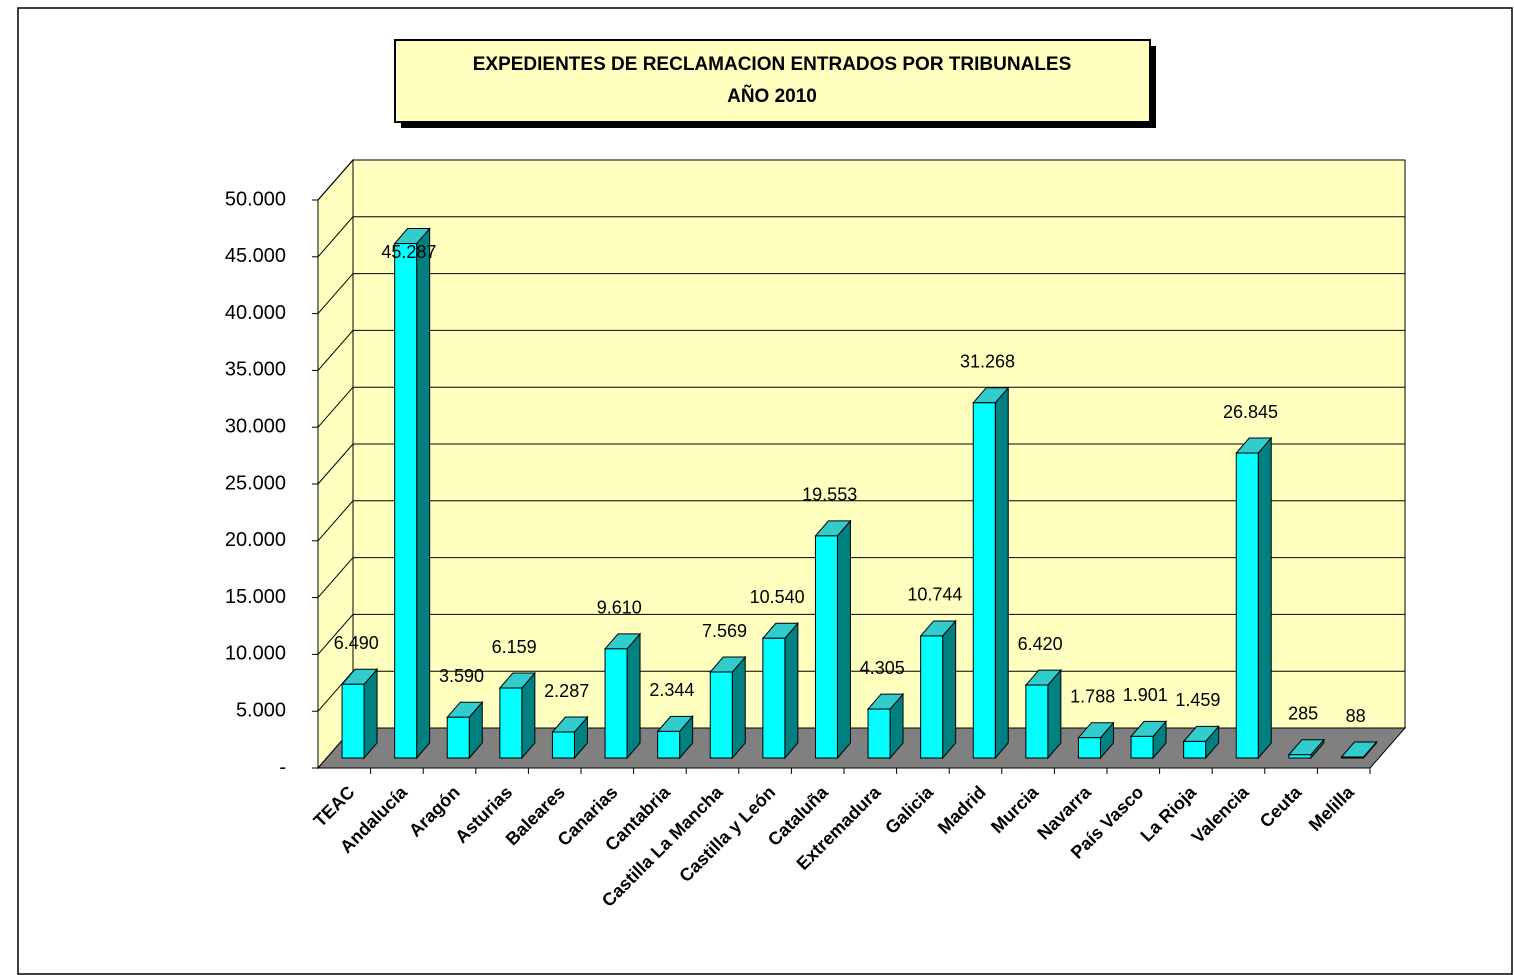  What do you see at coordinates (1303, 714) in the screenshot?
I see `data-label: 285` at bounding box center [1303, 714].